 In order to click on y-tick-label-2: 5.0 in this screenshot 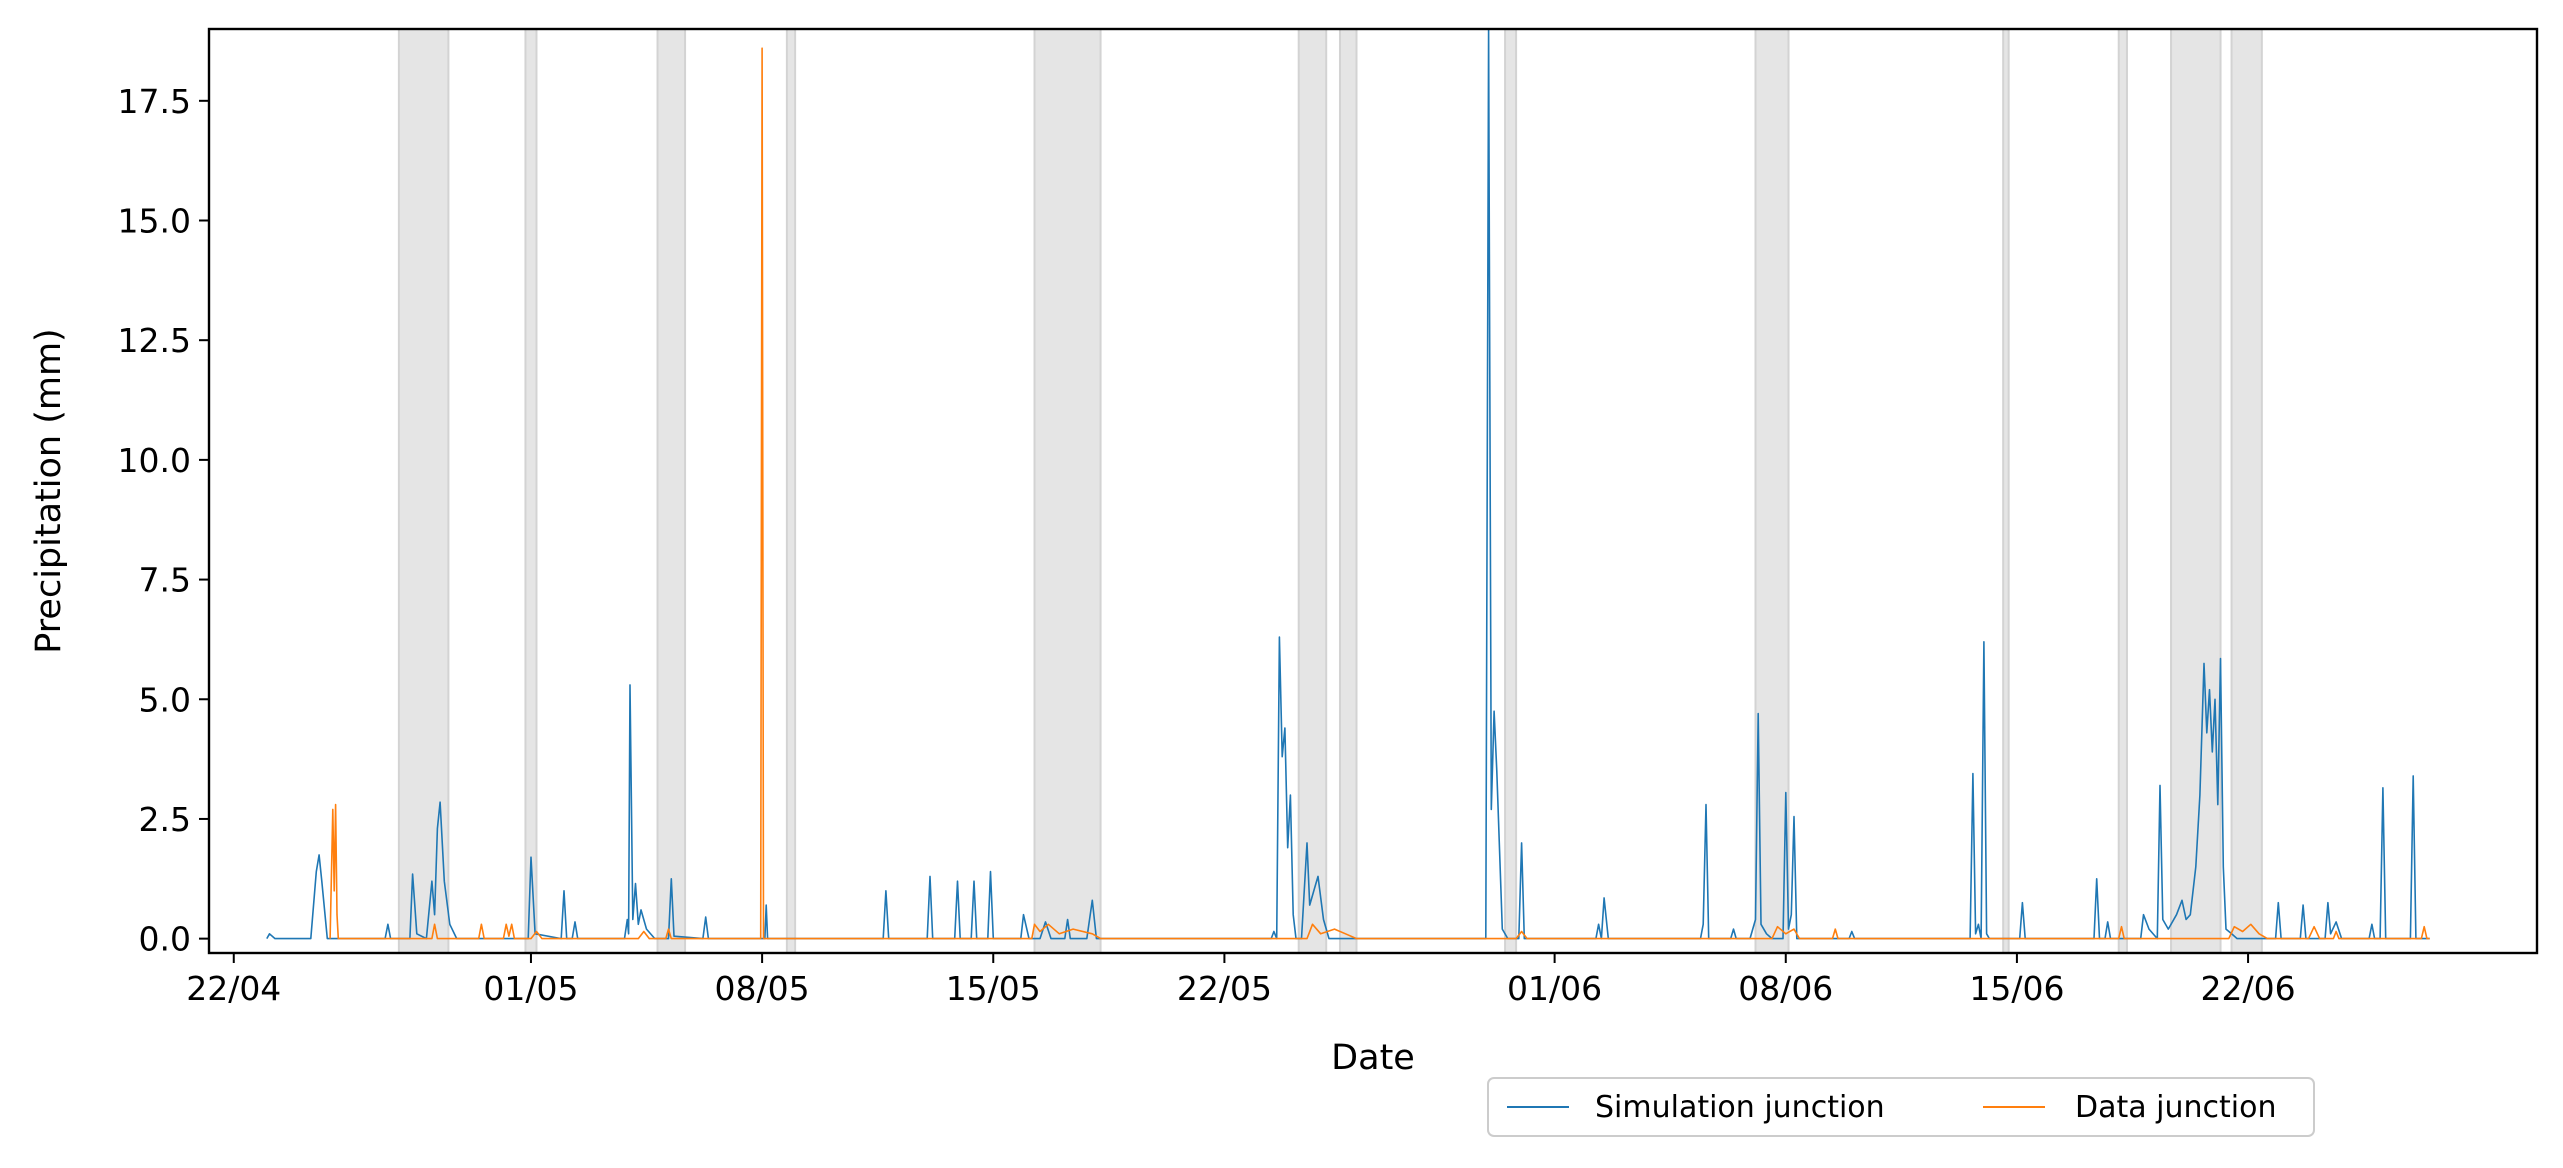, I will do `click(165, 699)`.